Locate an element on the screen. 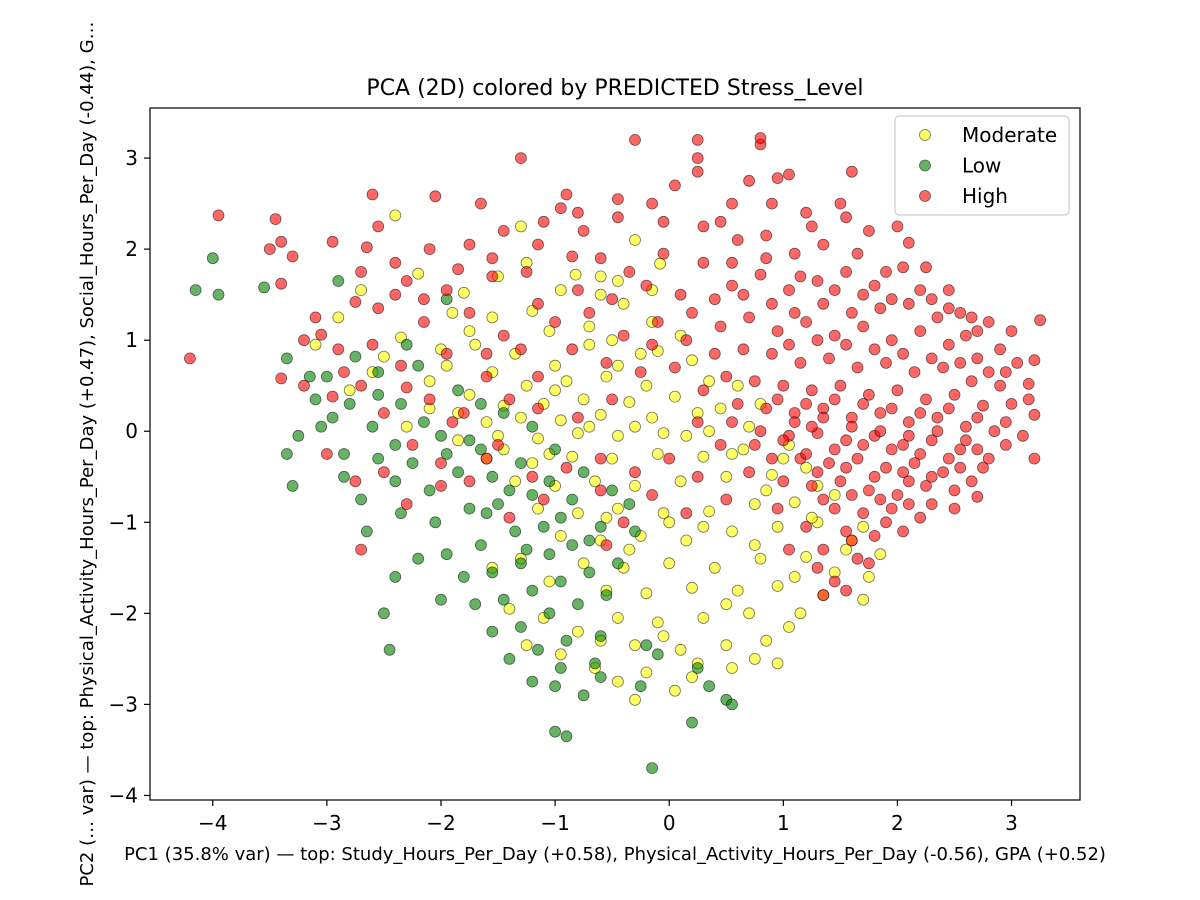 The height and width of the screenshot is (900, 1200). x-tick-label: −2 is located at coordinates (440, 823).